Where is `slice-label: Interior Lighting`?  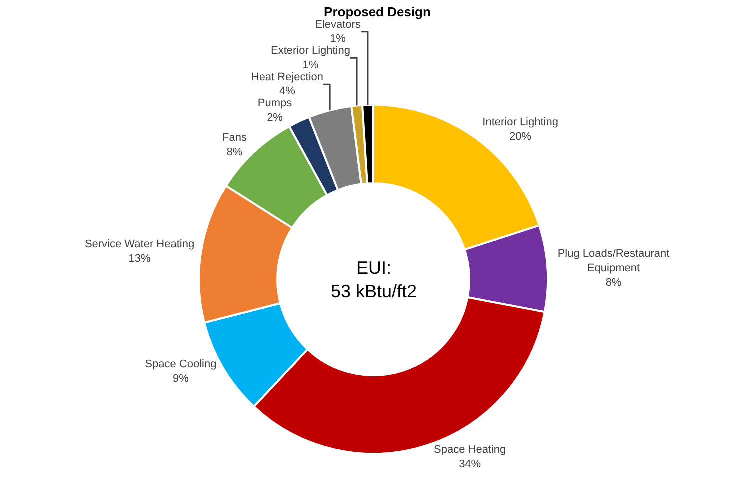
slice-label: Interior Lighting is located at coordinates (520, 122).